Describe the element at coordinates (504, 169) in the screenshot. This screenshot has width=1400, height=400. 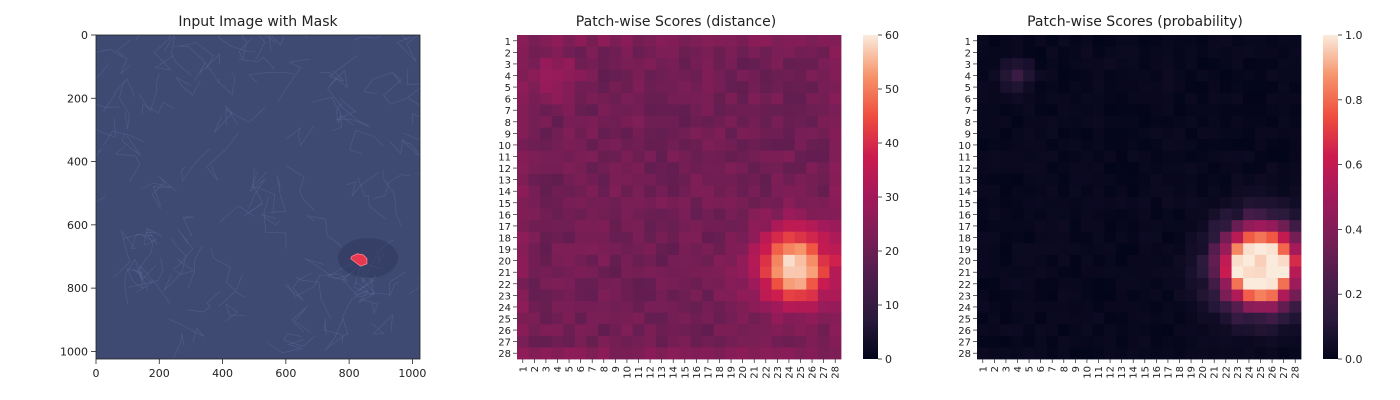
I see `row-label: 12` at that location.